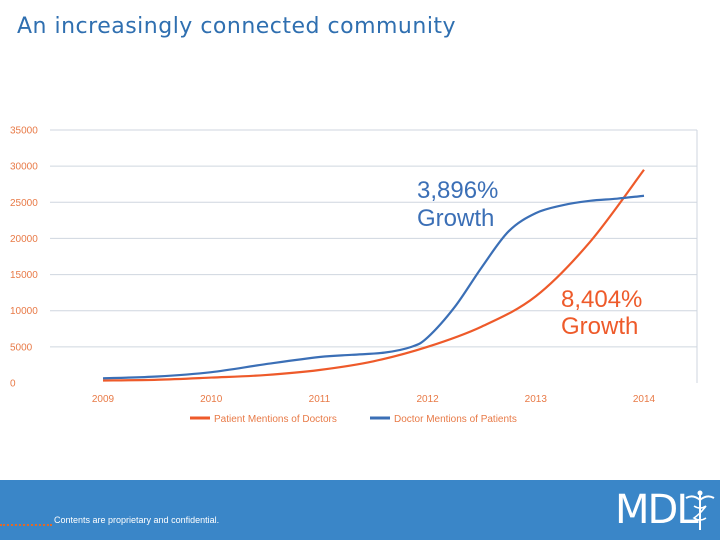 This screenshot has width=720, height=540. What do you see at coordinates (24, 275) in the screenshot?
I see `y-tick-label: 15000` at bounding box center [24, 275].